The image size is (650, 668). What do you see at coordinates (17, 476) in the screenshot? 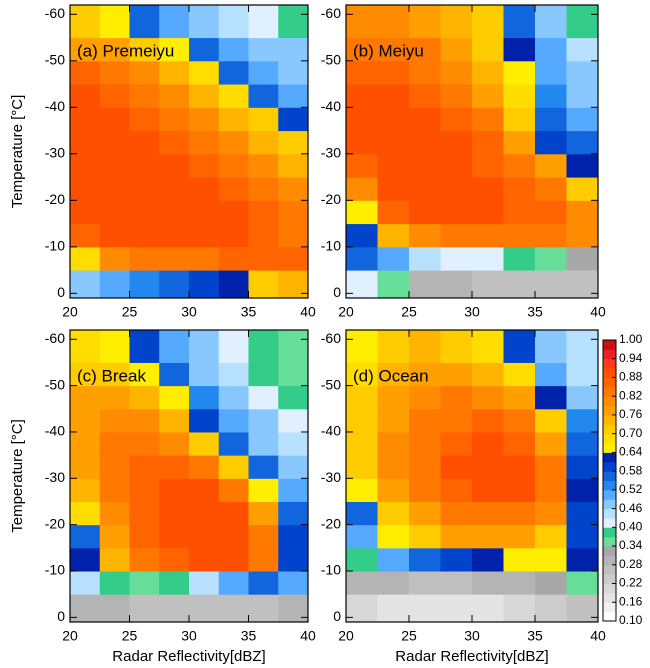
I see `y-axis-label: Temperature [°C]` at bounding box center [17, 476].